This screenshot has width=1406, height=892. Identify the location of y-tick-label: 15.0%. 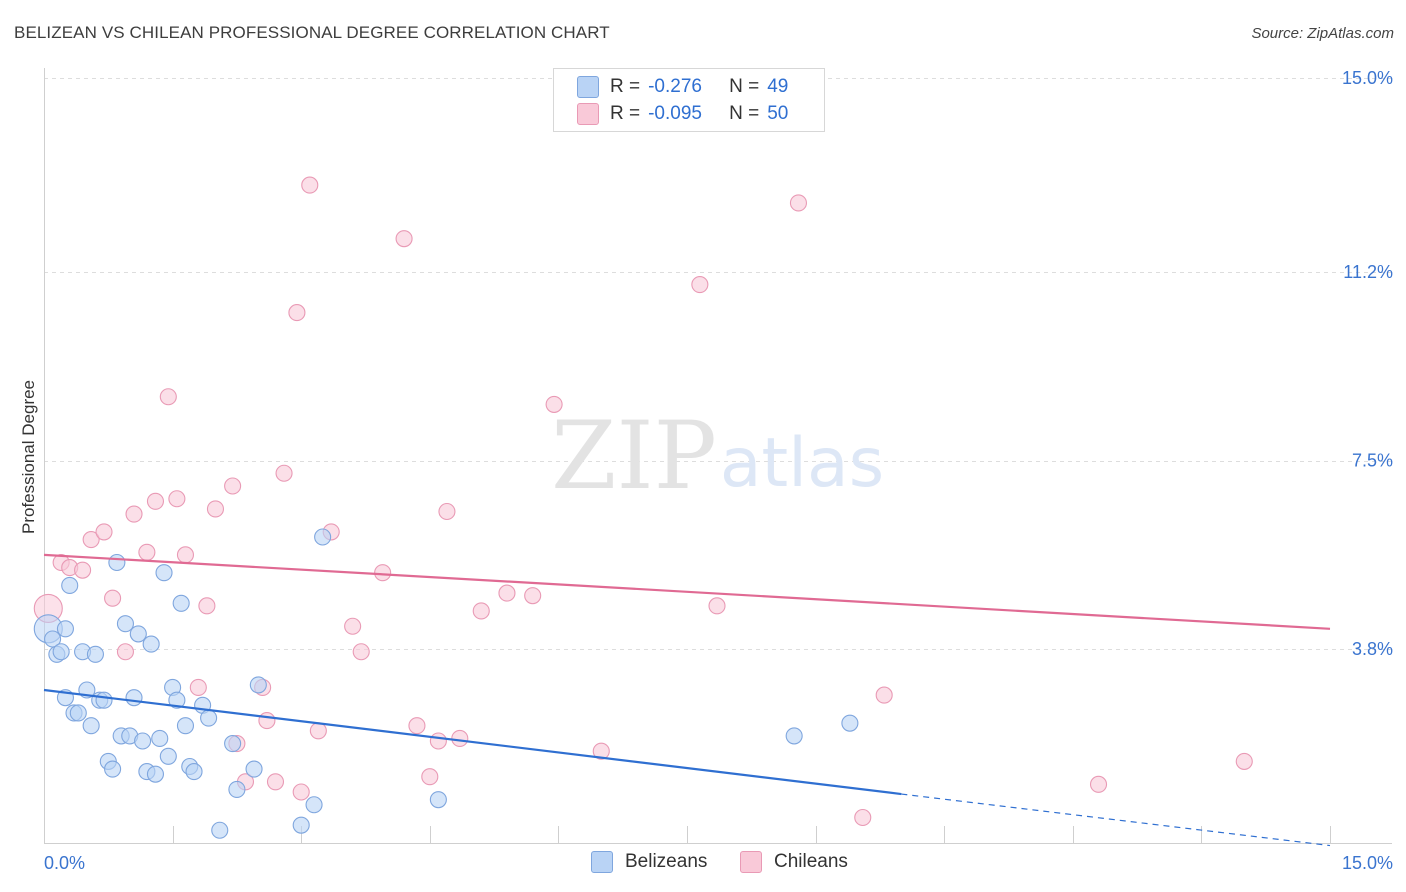
(1367, 78).